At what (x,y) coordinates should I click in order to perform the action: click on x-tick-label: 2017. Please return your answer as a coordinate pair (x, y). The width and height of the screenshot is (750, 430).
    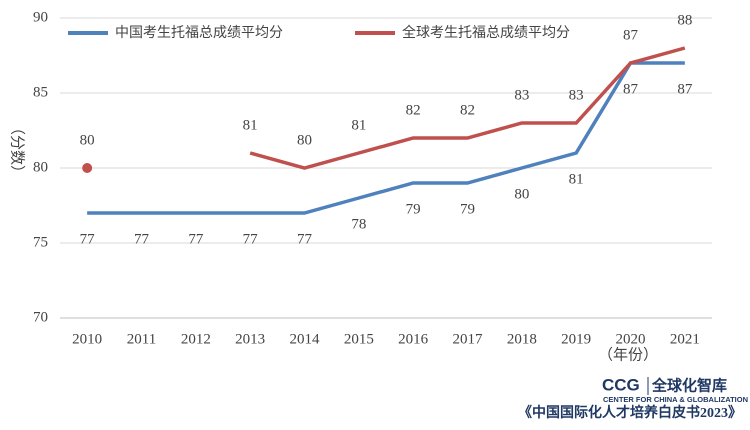
    Looking at the image, I should click on (468, 339).